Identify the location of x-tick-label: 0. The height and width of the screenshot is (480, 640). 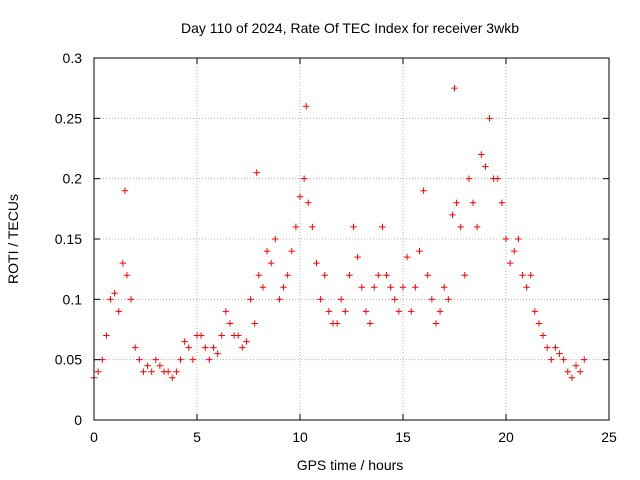
(94, 437).